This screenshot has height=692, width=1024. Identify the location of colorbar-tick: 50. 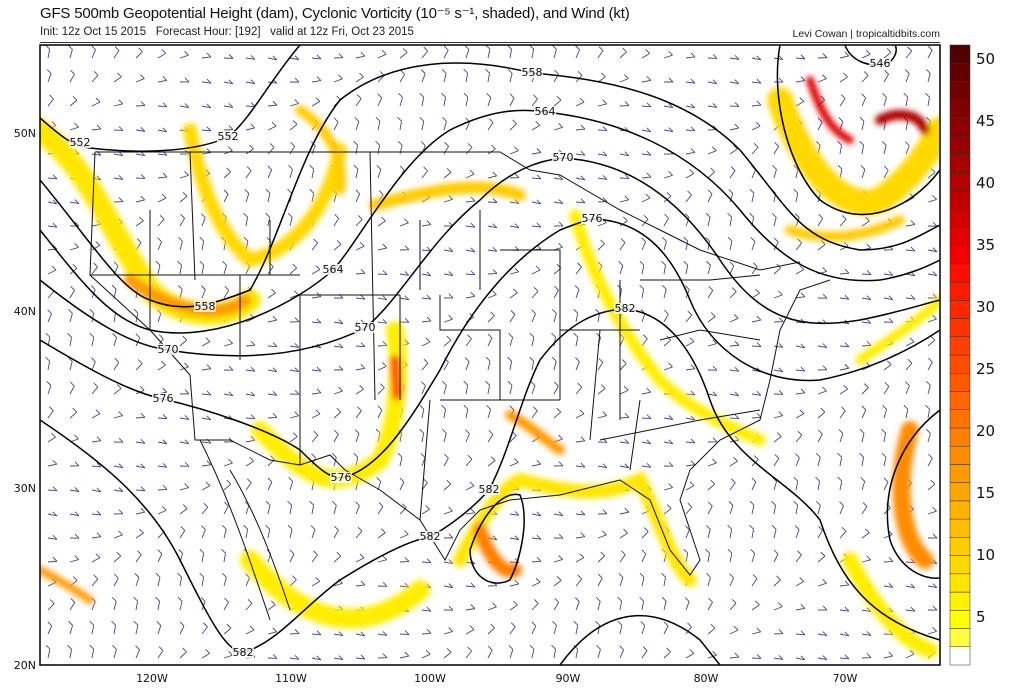
(985, 59).